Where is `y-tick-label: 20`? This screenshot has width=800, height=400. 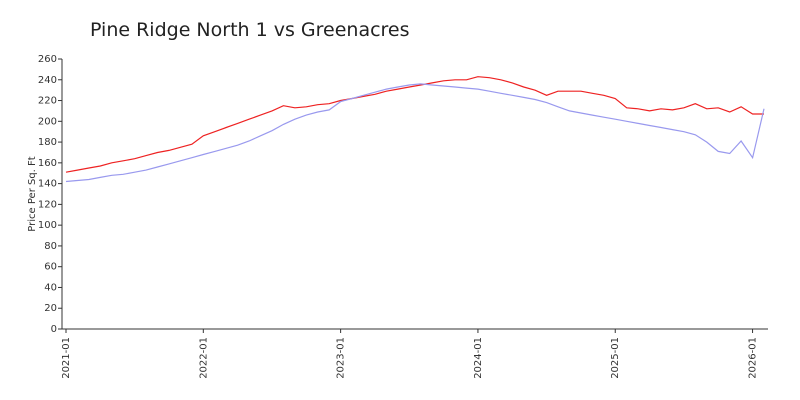 y-tick-label: 20 is located at coordinates (50, 308).